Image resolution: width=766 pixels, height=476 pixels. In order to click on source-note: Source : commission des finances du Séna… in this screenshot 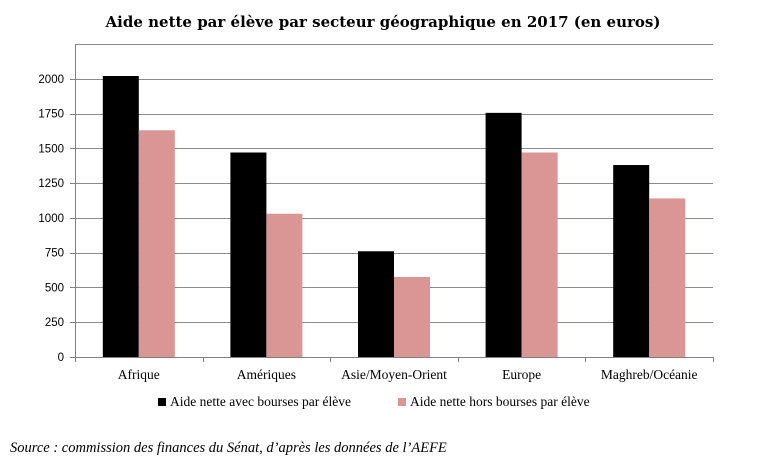, I will do `click(228, 448)`.